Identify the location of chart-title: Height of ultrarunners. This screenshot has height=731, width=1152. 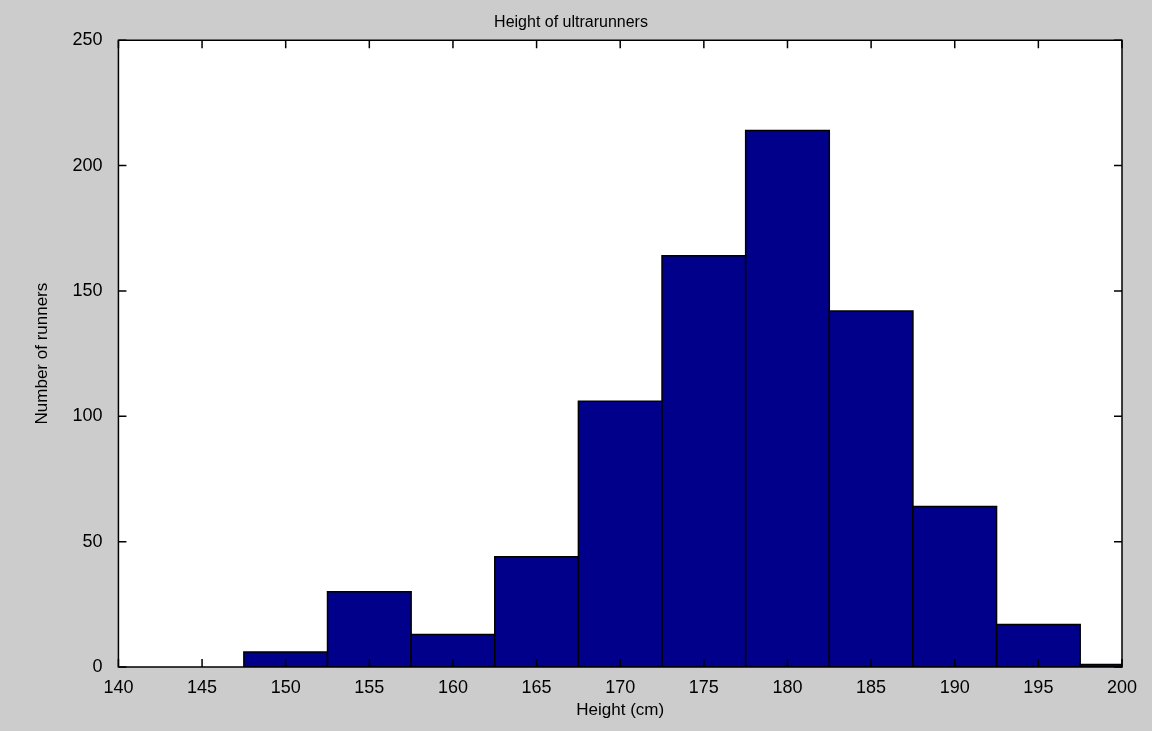
(571, 22).